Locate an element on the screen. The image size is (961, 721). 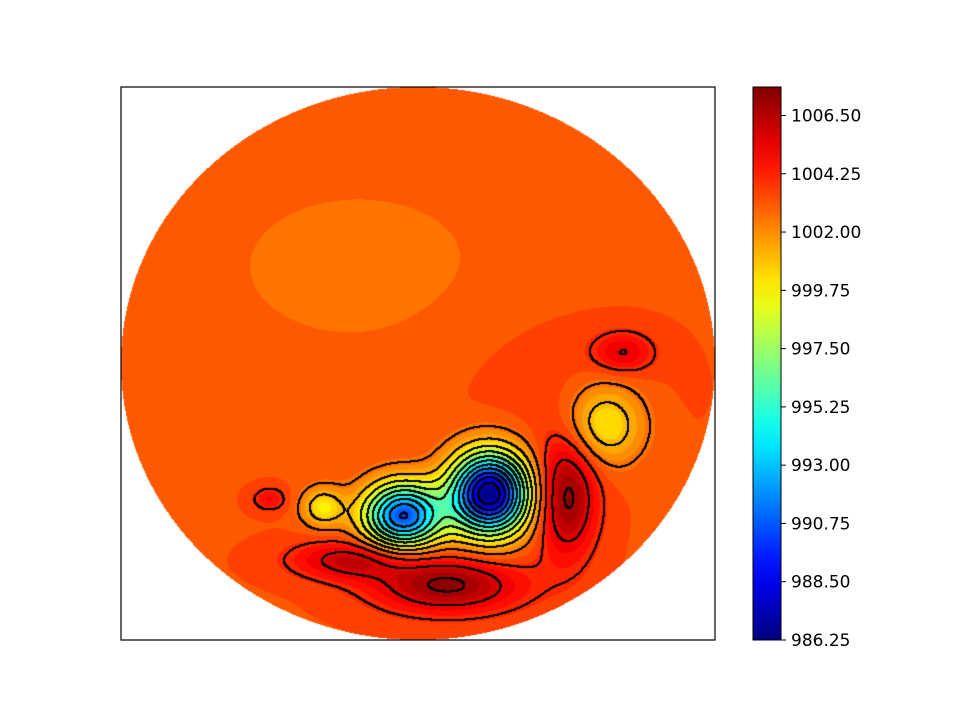
colorbar-tick-label: 993.00 is located at coordinates (820, 466).